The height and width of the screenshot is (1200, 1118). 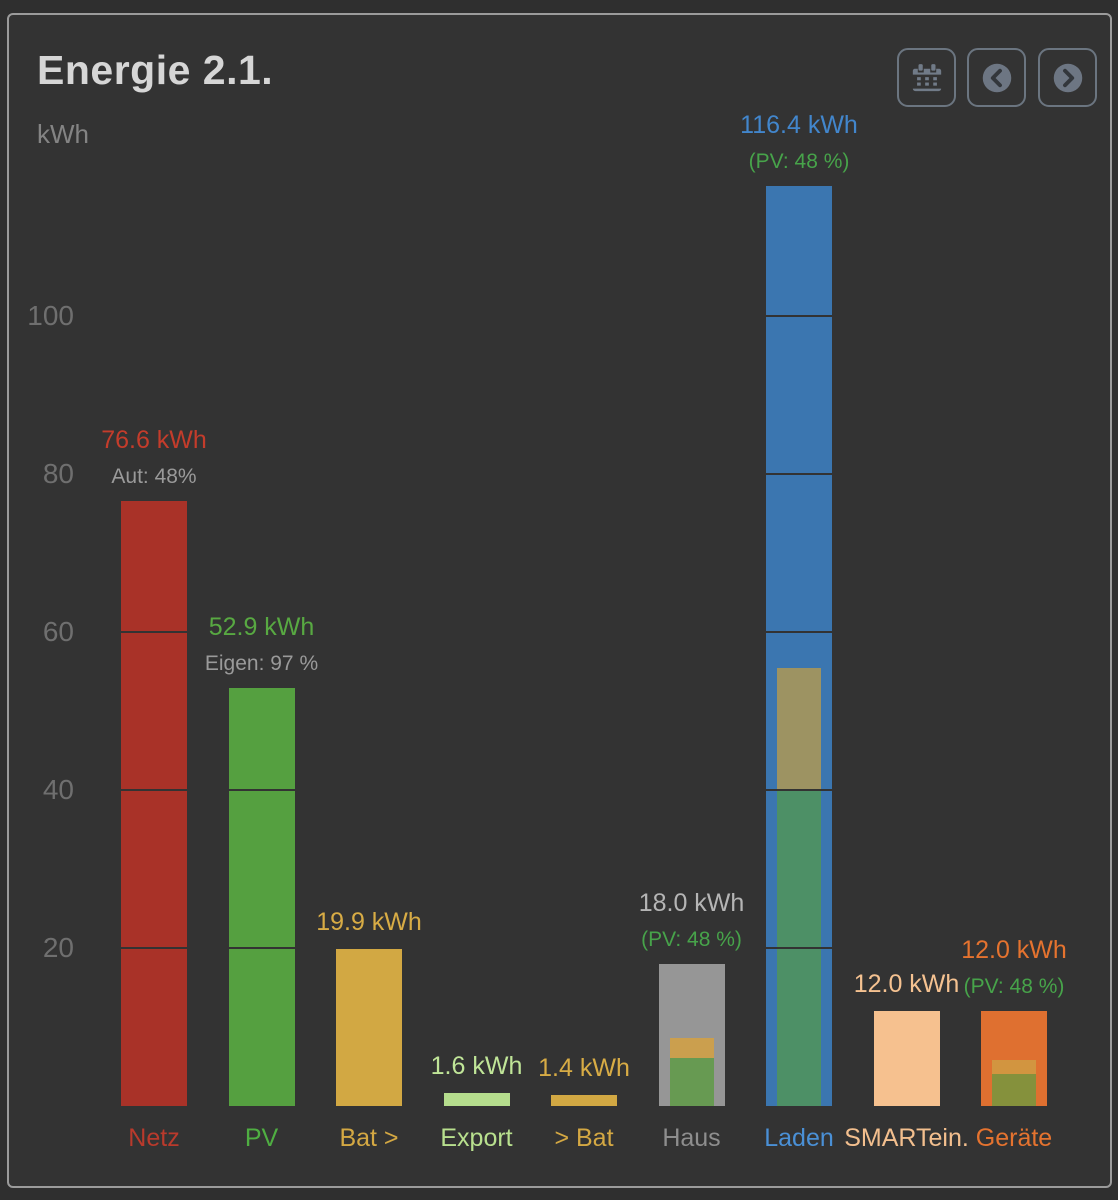 I want to click on category-label-geraete: Geräte, so click(x=1014, y=1138).